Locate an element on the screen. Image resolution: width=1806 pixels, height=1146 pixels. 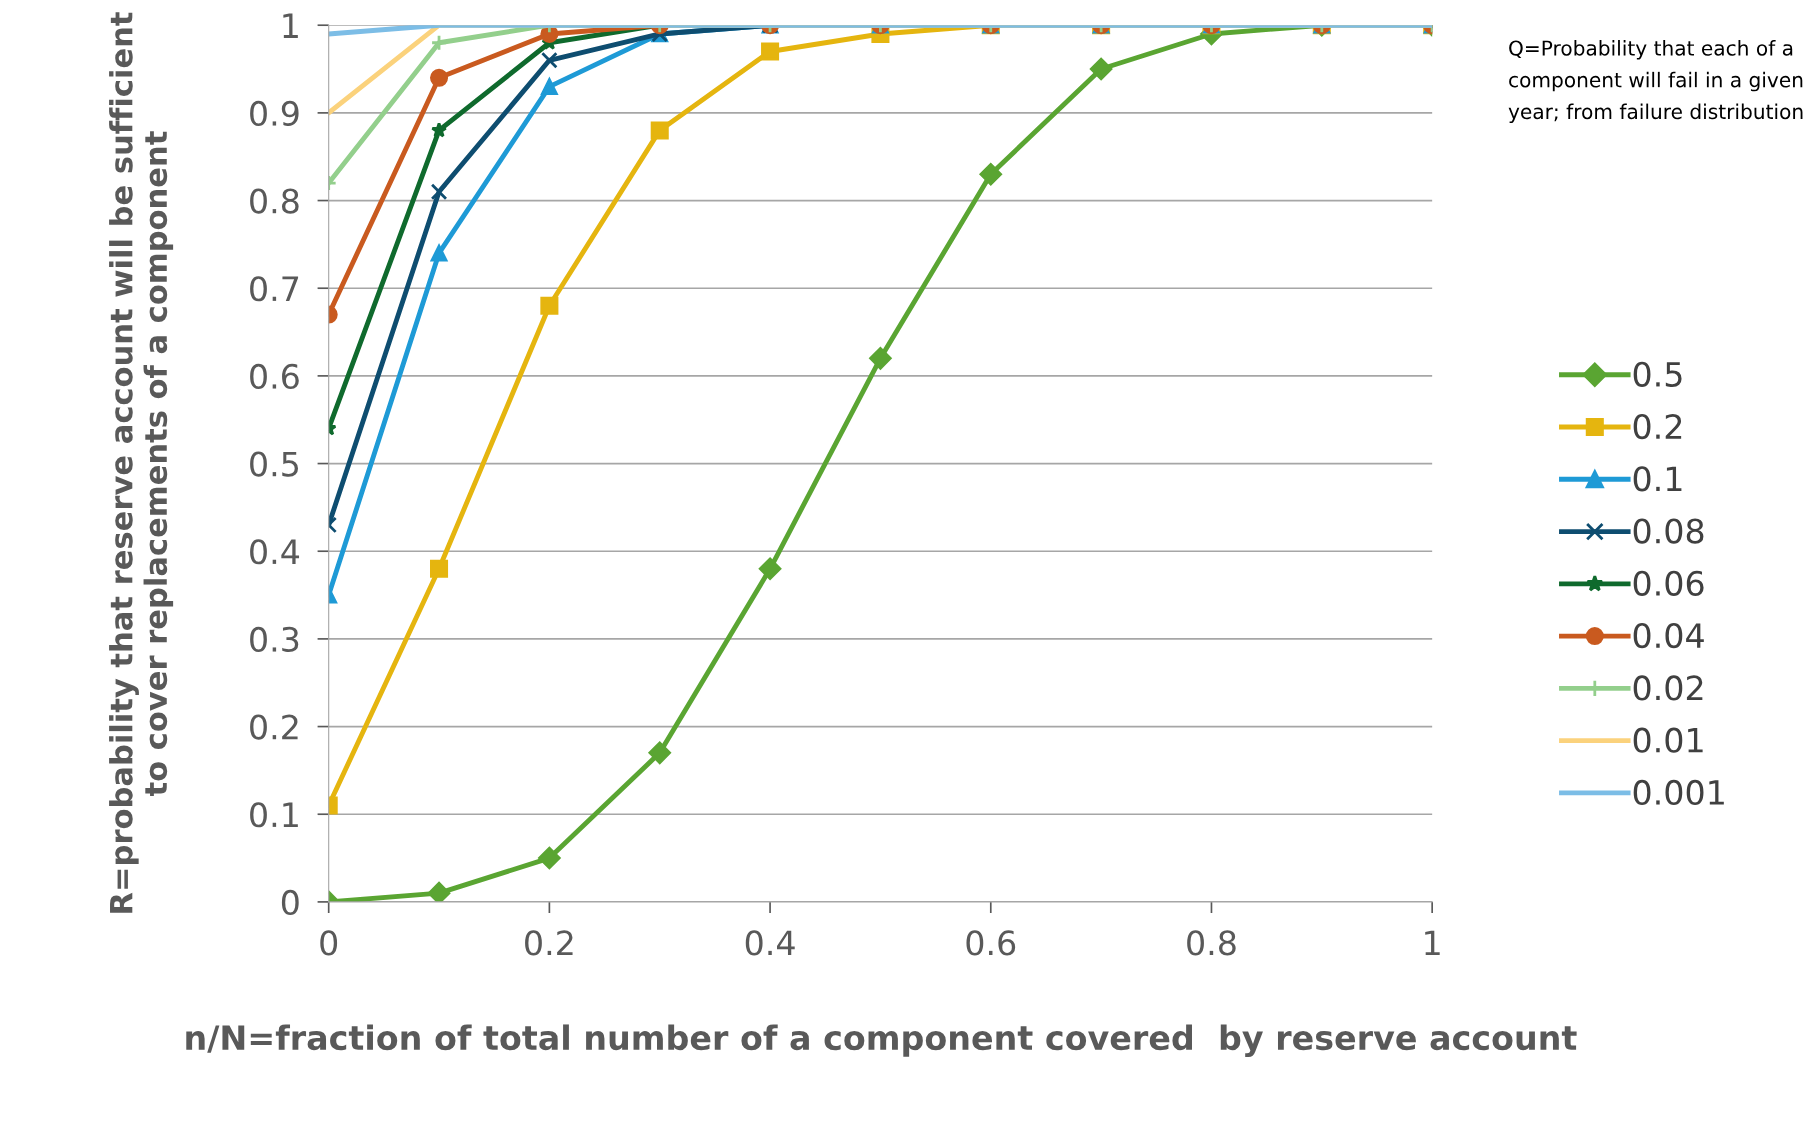
legend-title: Q=Probability that each of a component will fail in a given year; from failure distribution is located at coordinates (1655, 82).